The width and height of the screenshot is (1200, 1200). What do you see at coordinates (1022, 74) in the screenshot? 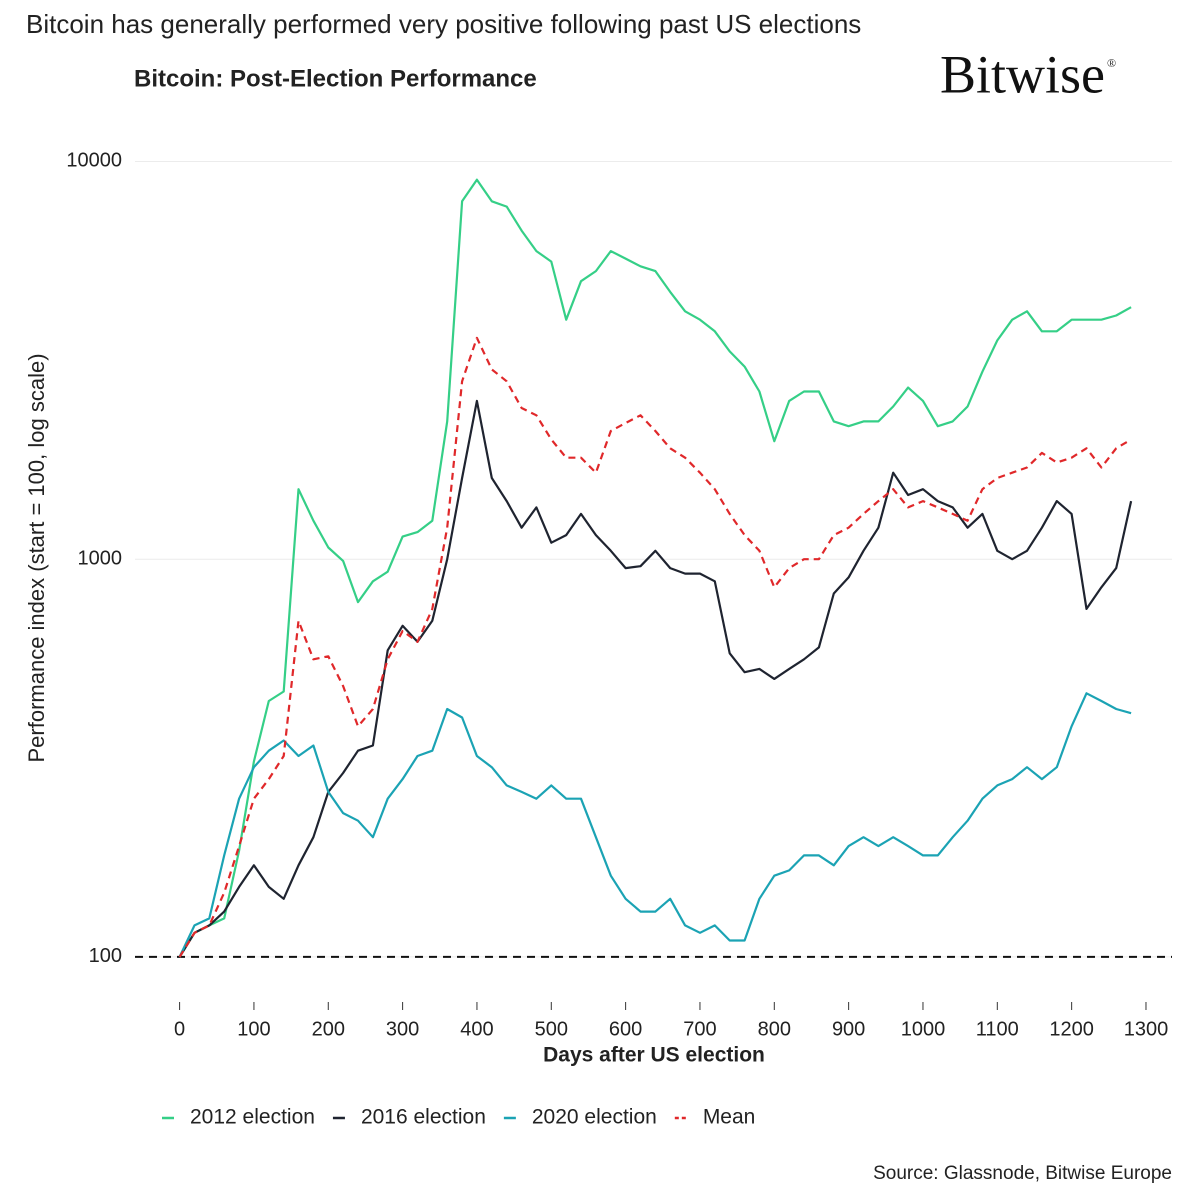
I see `logo: Bitwise` at bounding box center [1022, 74].